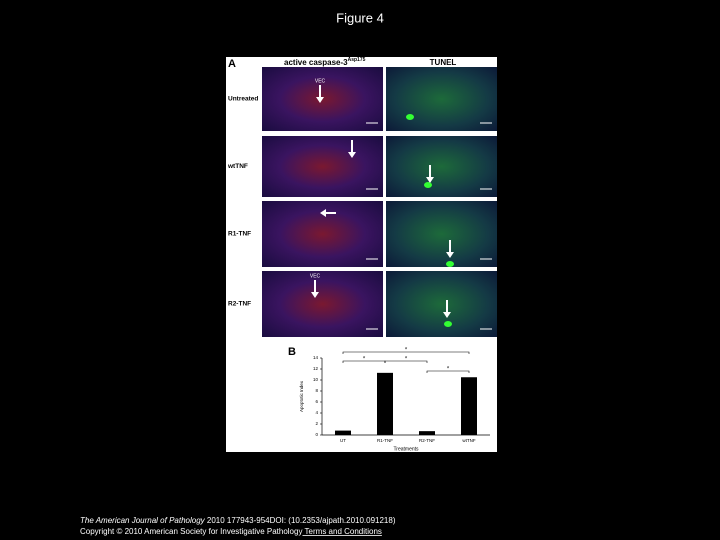  Describe the element at coordinates (357, 60) in the screenshot. I see `column-header-sup: Asp175` at that location.